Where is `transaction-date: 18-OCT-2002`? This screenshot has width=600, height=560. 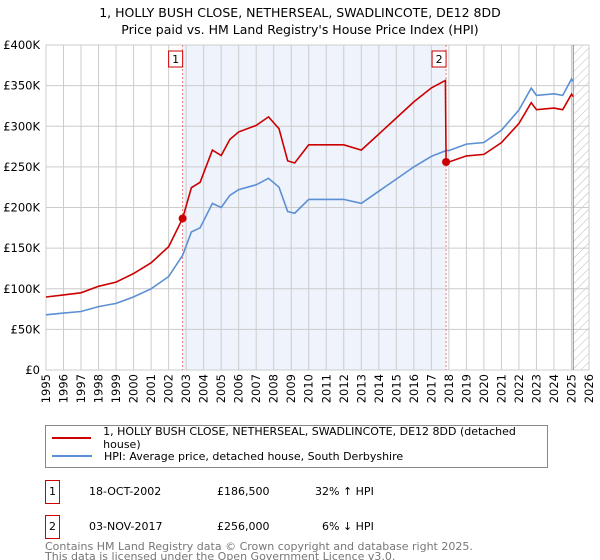 transaction-date: 18-OCT-2002 is located at coordinates (125, 491).